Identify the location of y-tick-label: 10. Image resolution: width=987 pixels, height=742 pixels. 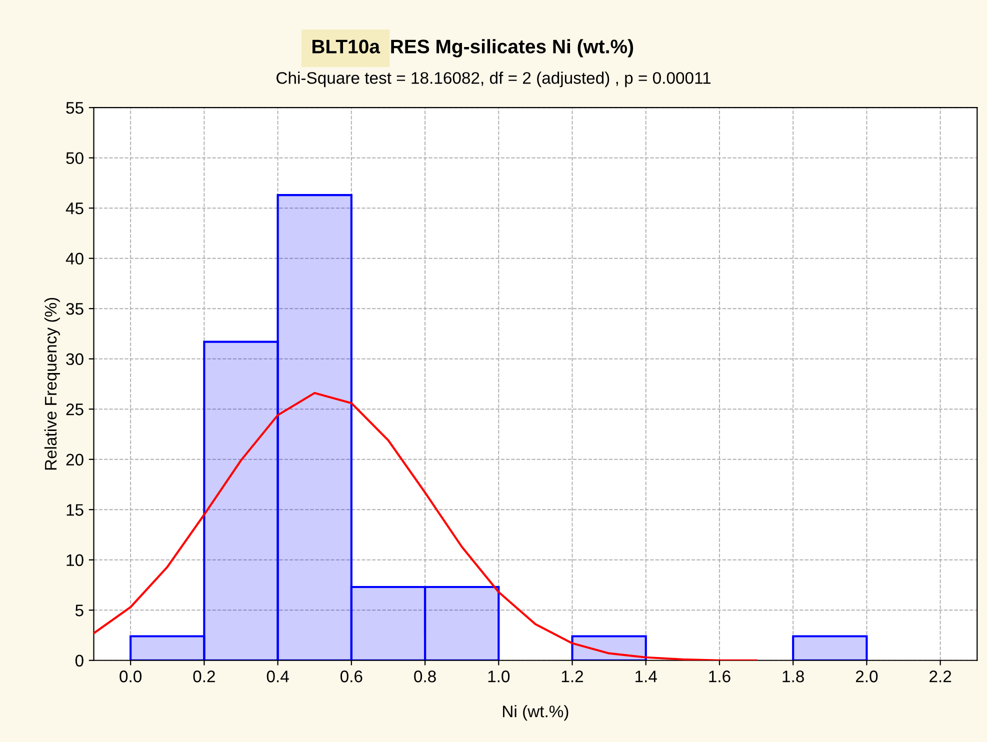
(75, 560).